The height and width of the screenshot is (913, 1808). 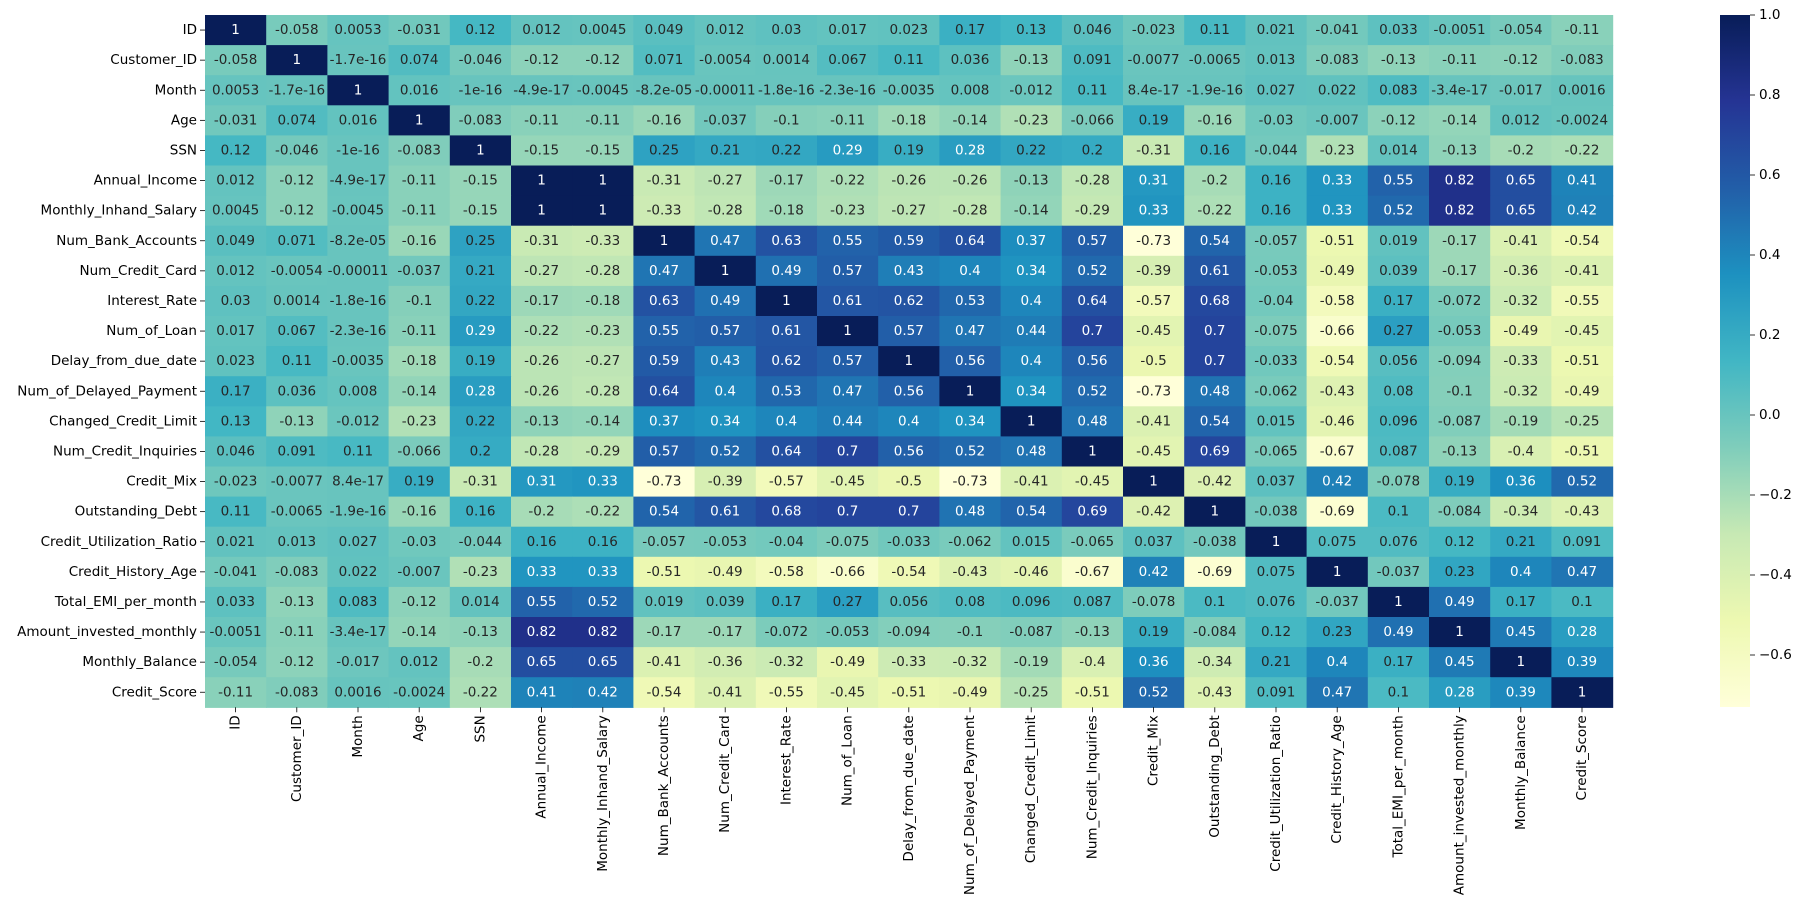 I want to click on heatmap-cell-label: -0.12, so click(x=1520, y=60).